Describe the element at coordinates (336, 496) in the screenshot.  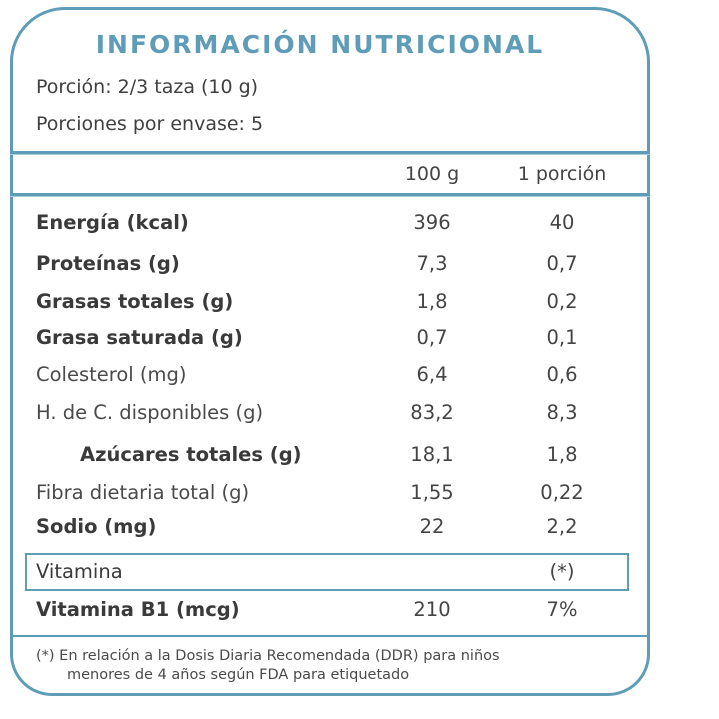
I see `nutrient-row-fibra: Fibra dietaria total (g) 1,55 0,22` at that location.